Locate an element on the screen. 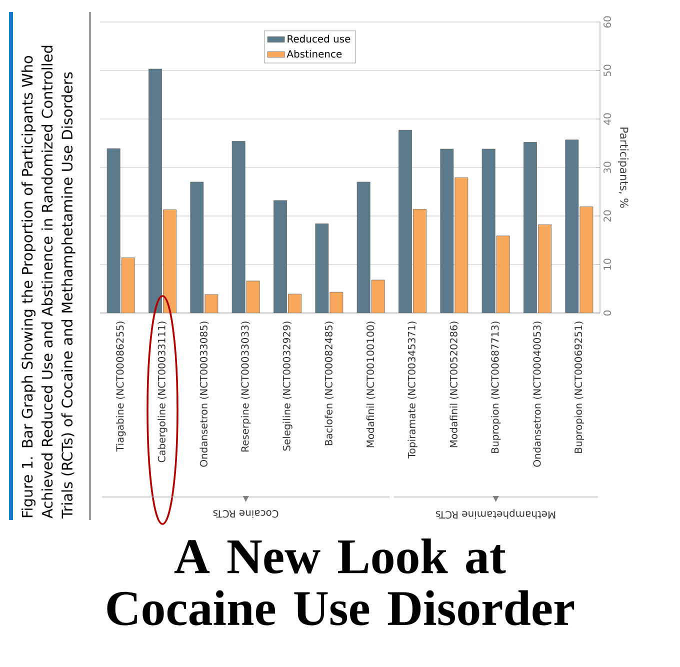 This screenshot has height=667, width=680. text: Methamphetamine RCTs is located at coordinates (496, 514).